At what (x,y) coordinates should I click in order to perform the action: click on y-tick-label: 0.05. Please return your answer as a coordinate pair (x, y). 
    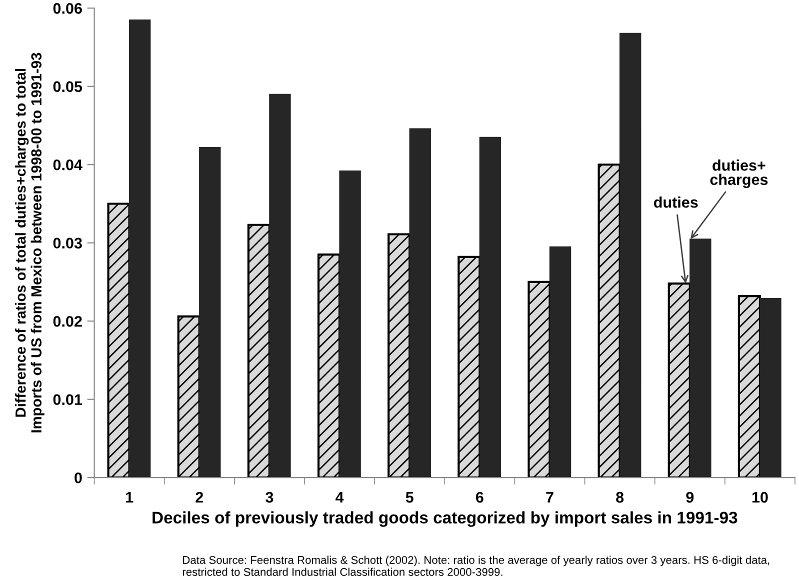
    Looking at the image, I should click on (67, 86).